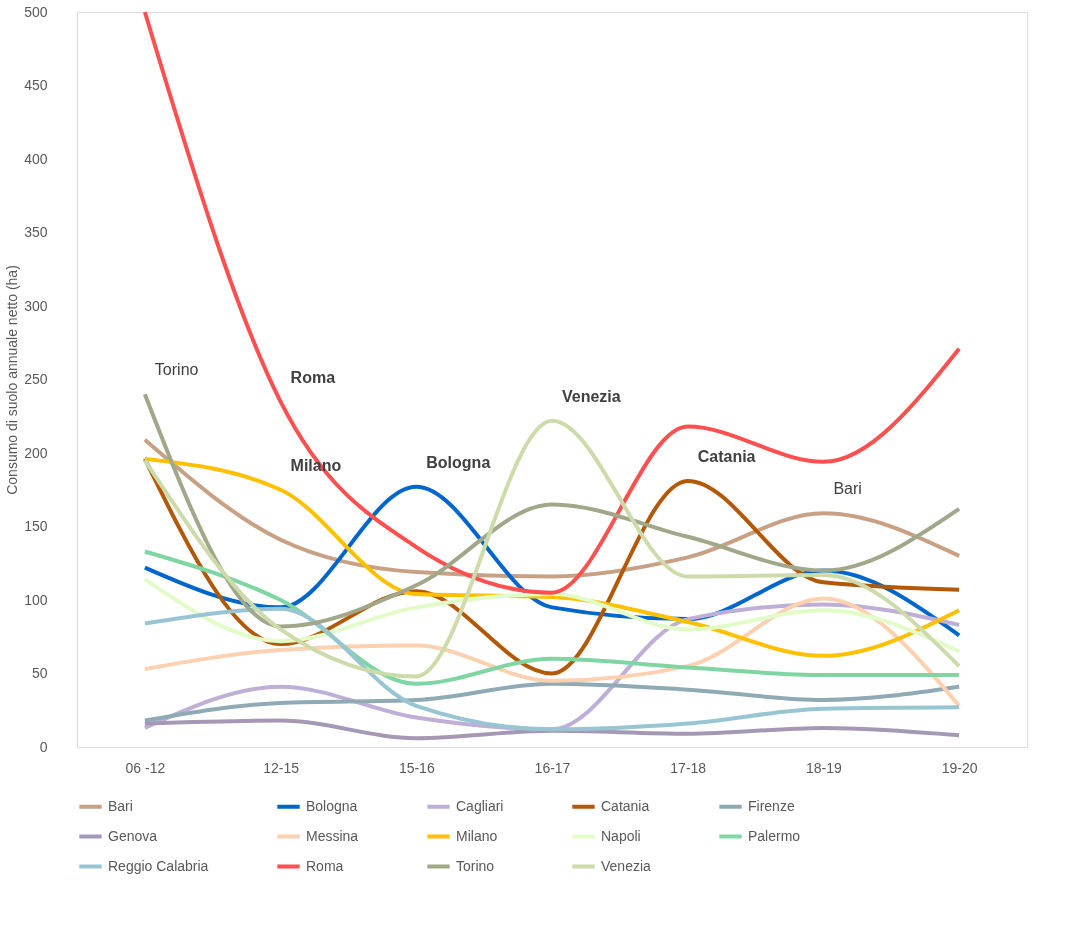  Describe the element at coordinates (626, 865) in the screenshot. I see `legend-label: Venezia` at that location.